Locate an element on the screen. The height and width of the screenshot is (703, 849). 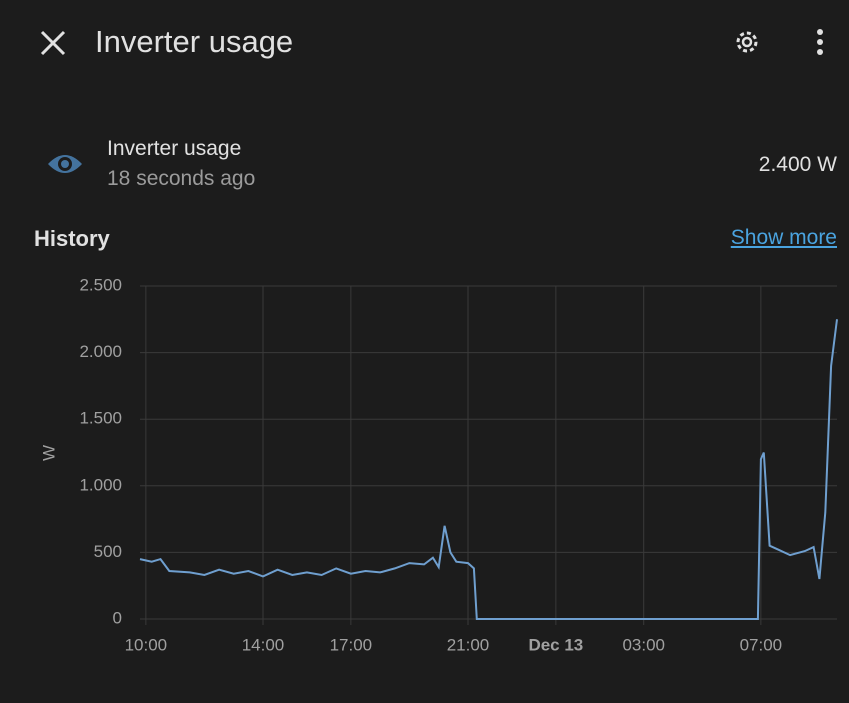
y-tick-label: 1.500 is located at coordinates (100, 418).